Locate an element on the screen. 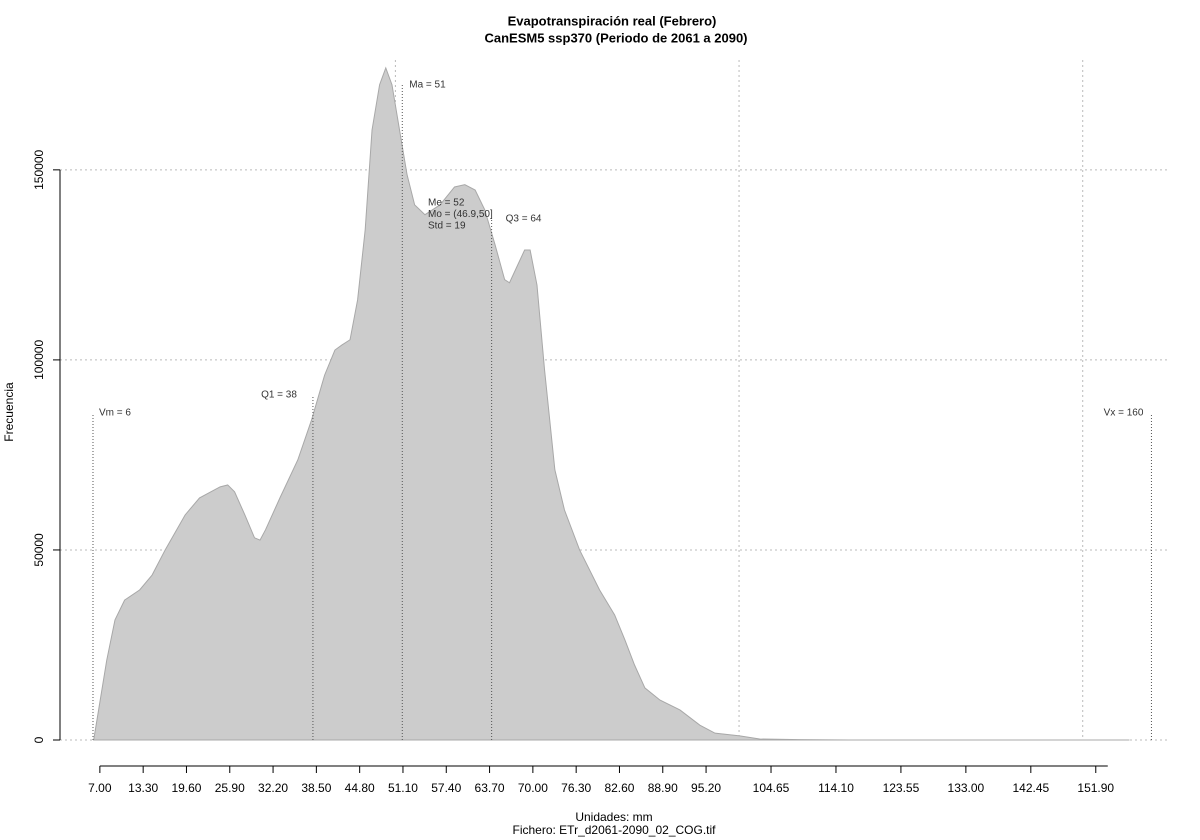 This screenshot has width=1200, height=840. x-tick-label: 142.45 is located at coordinates (1030, 788).